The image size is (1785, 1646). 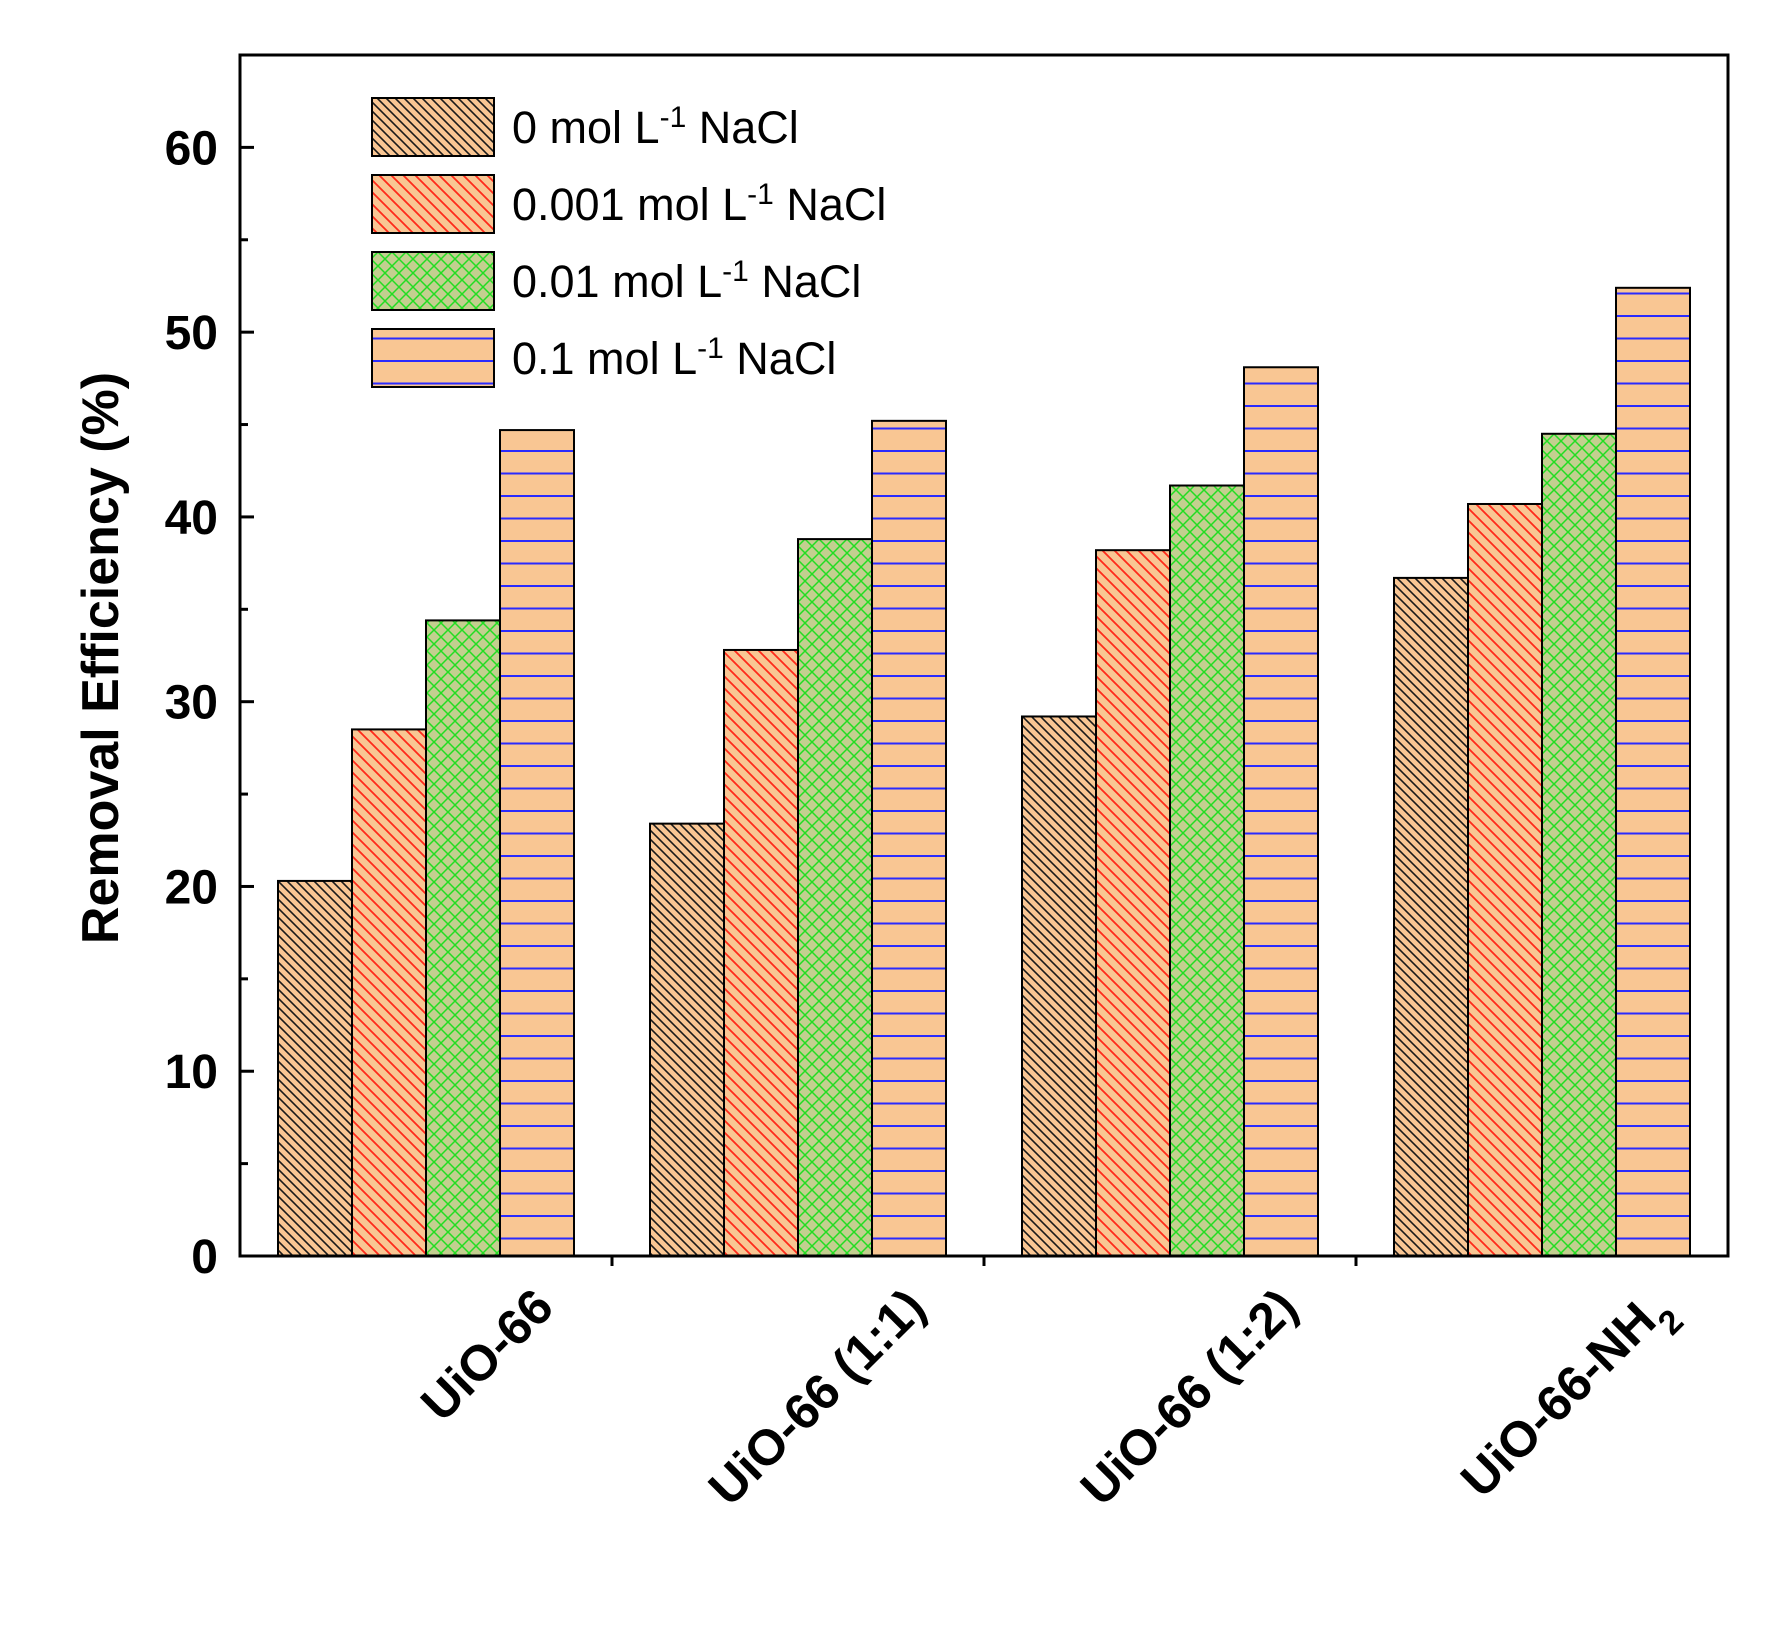 I want to click on legend-item-2: 0.001 mol L-1 NaCl, so click(x=628, y=204).